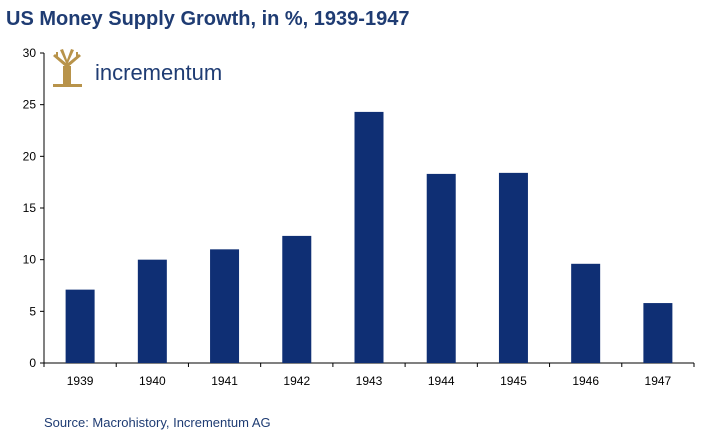 Image resolution: width=707 pixels, height=440 pixels. Describe the element at coordinates (585, 381) in the screenshot. I see `x-tick-label: 1946` at that location.